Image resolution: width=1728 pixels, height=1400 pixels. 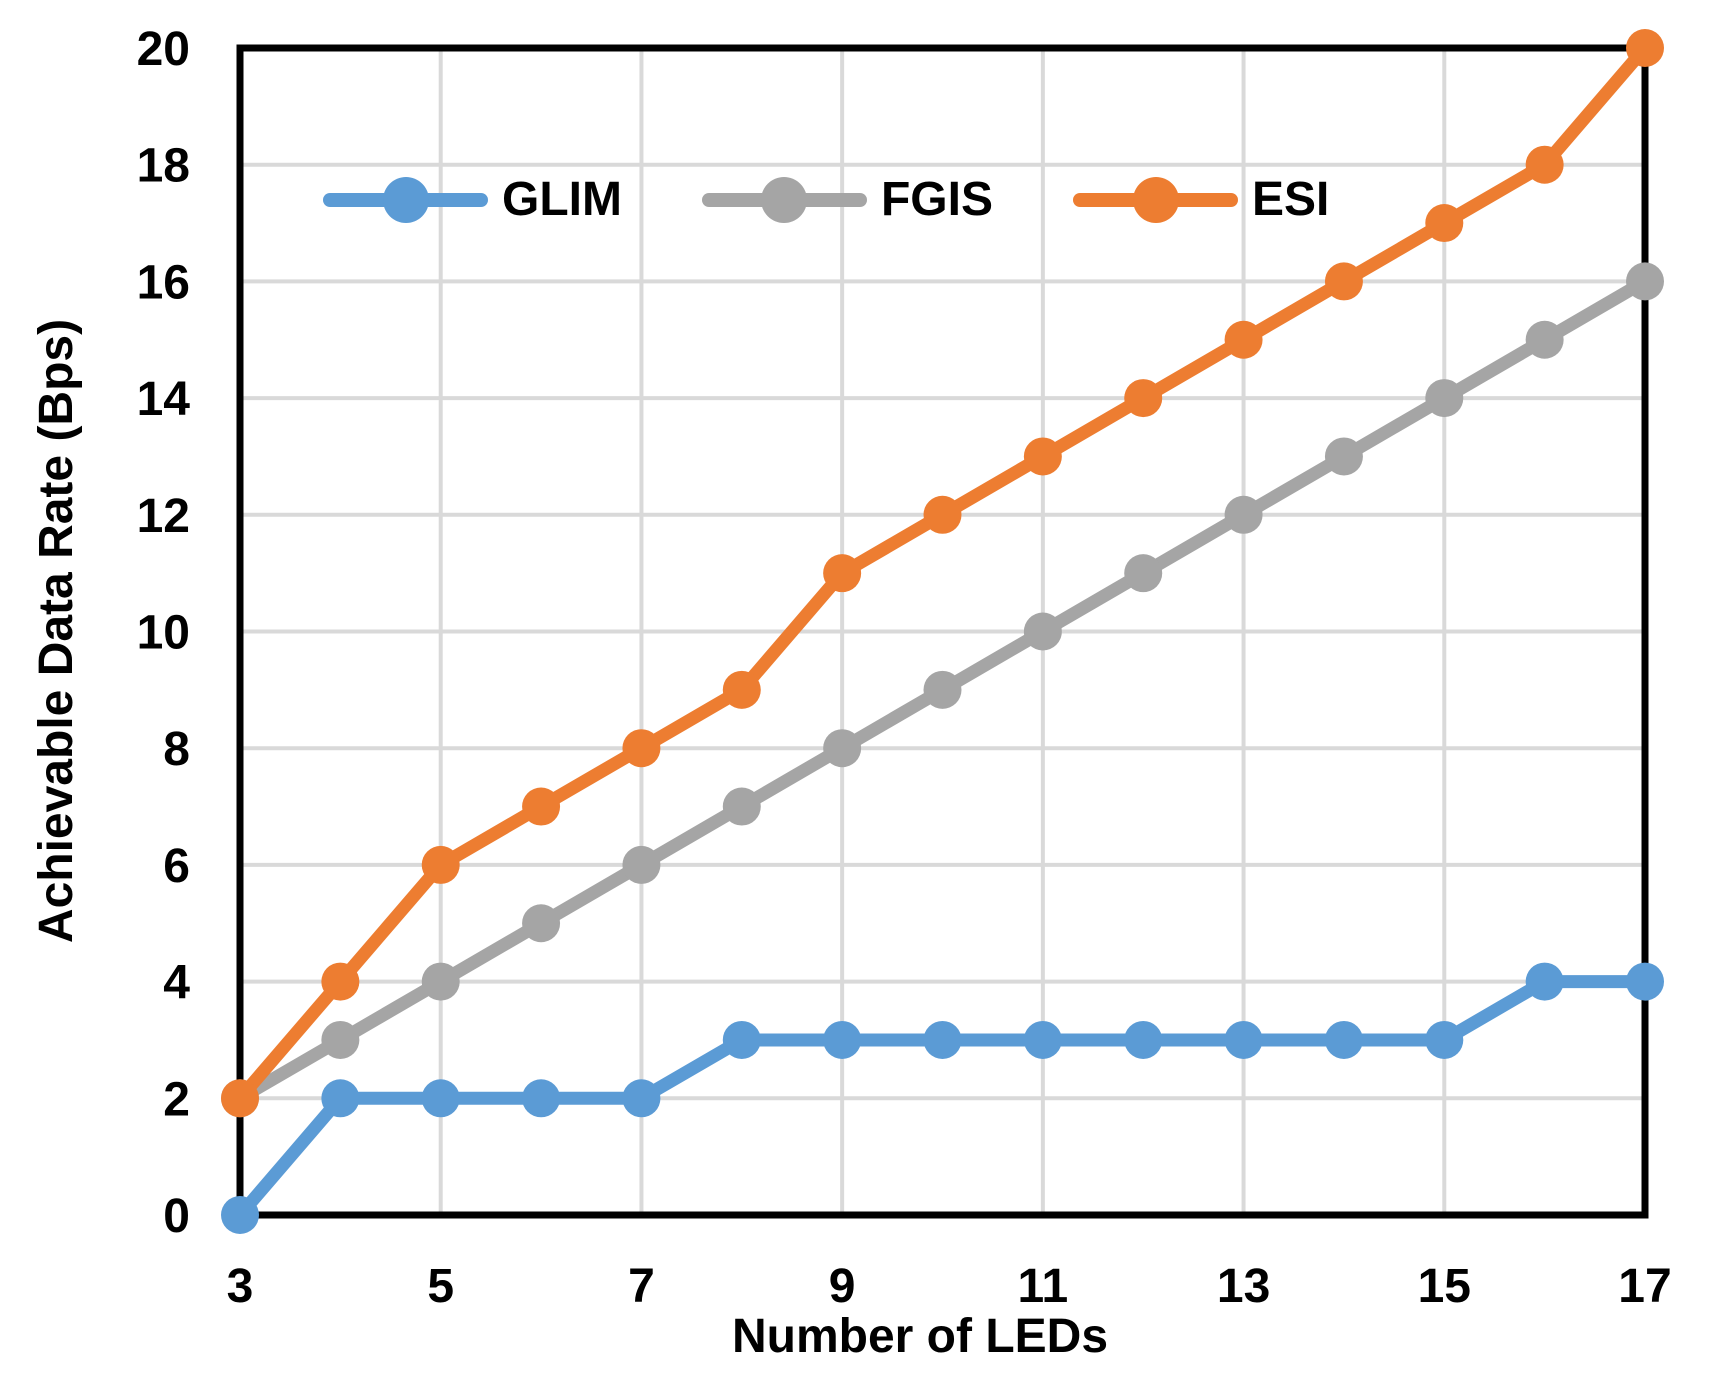 I want to click on y-tick-label: 8, so click(x=176, y=749).